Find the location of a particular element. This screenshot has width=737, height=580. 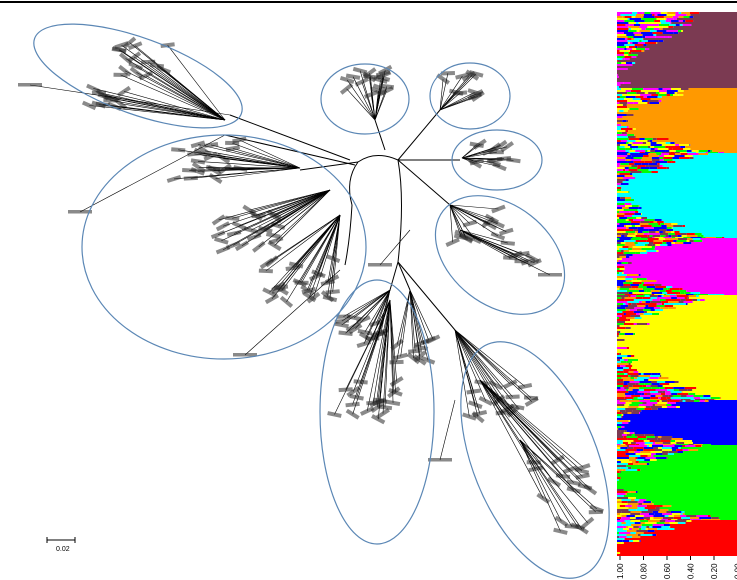

tree-backbone-branch is located at coordinates (426, 296).